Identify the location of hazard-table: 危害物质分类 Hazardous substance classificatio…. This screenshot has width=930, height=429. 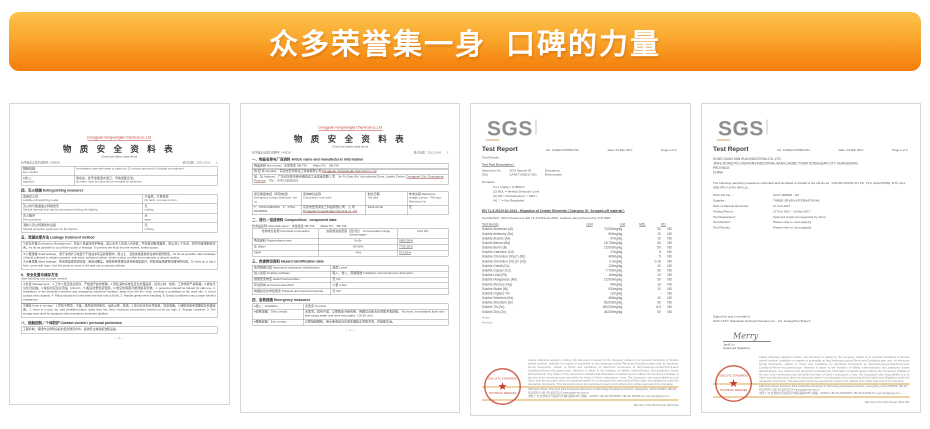
(350, 280).